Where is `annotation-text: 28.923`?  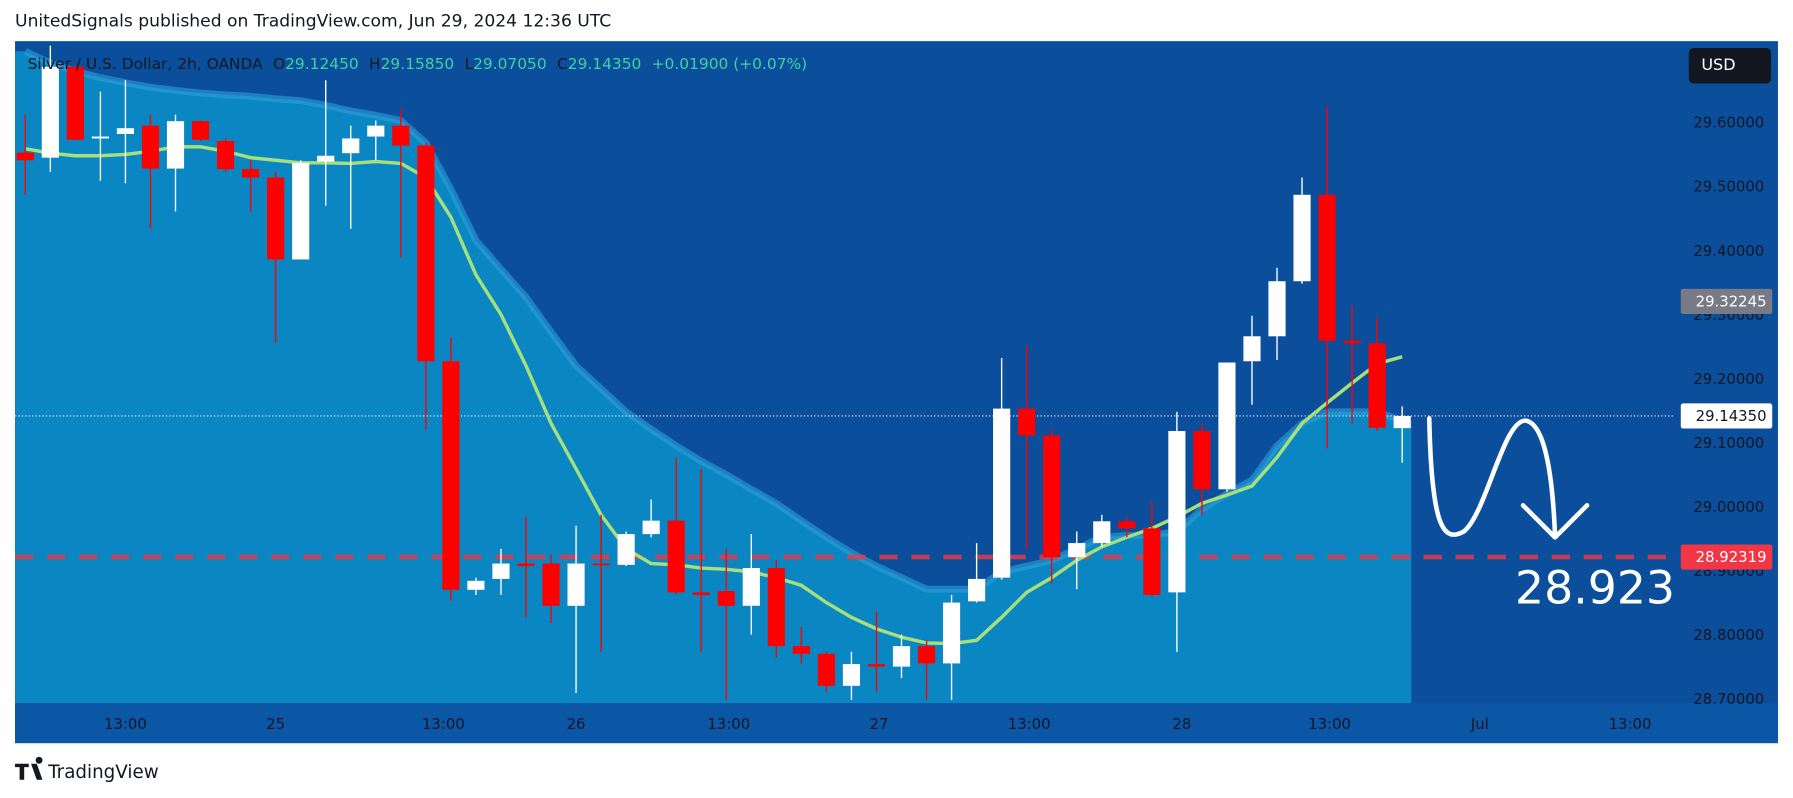
annotation-text: 28.923 is located at coordinates (1595, 588).